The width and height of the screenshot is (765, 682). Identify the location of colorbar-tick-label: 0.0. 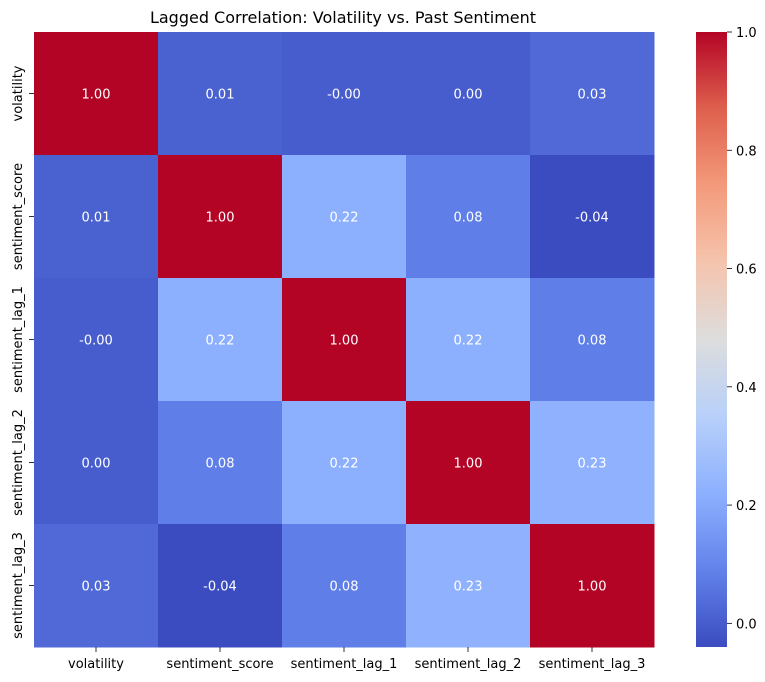
(746, 624).